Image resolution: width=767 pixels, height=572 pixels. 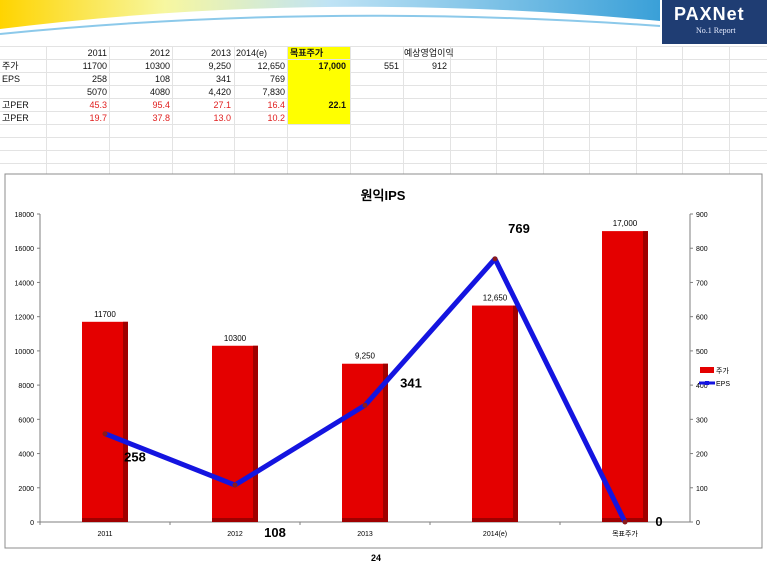 What do you see at coordinates (26, 455) in the screenshot?
I see `y-tick-label: 4000` at bounding box center [26, 455].